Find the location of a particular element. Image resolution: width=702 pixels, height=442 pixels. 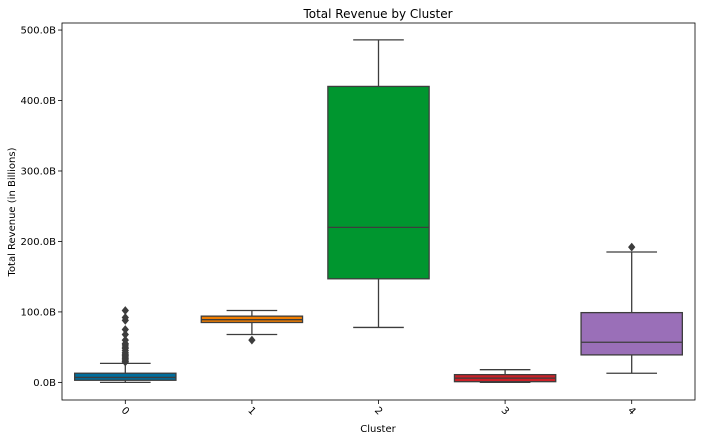

y-tick-label: 0.0B is located at coordinates (44, 383).